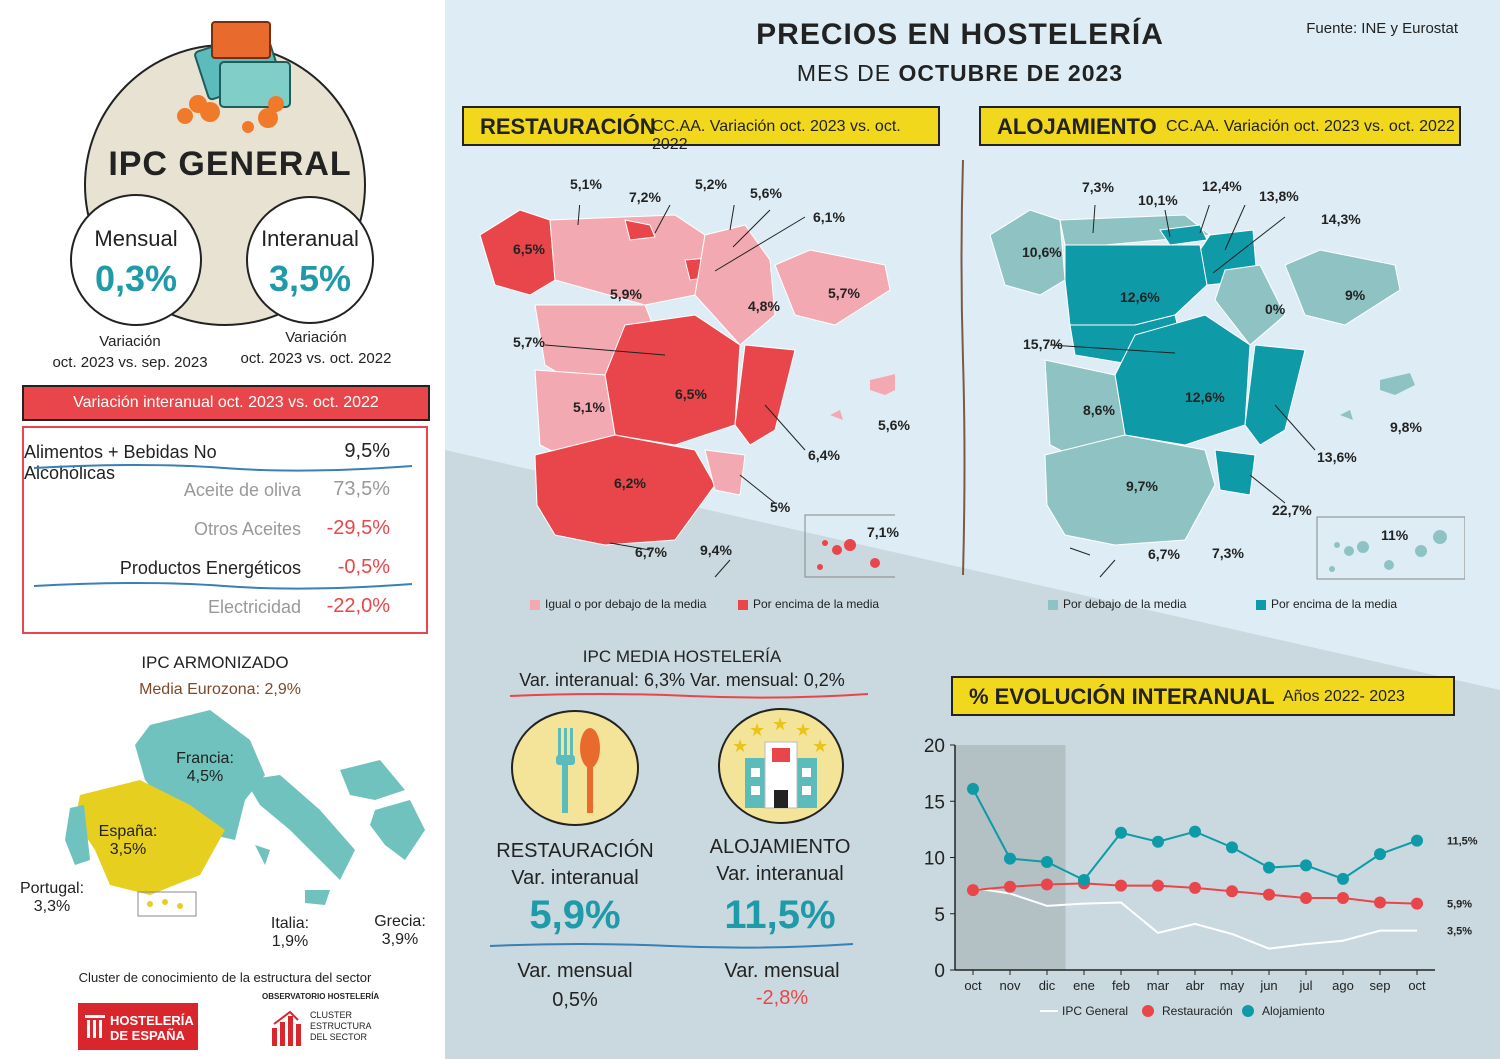 Image resolution: width=1500 pixels, height=1059 pixels. What do you see at coordinates (1227, 392) in the screenshot?
I see `alojamiento-map` at bounding box center [1227, 392].